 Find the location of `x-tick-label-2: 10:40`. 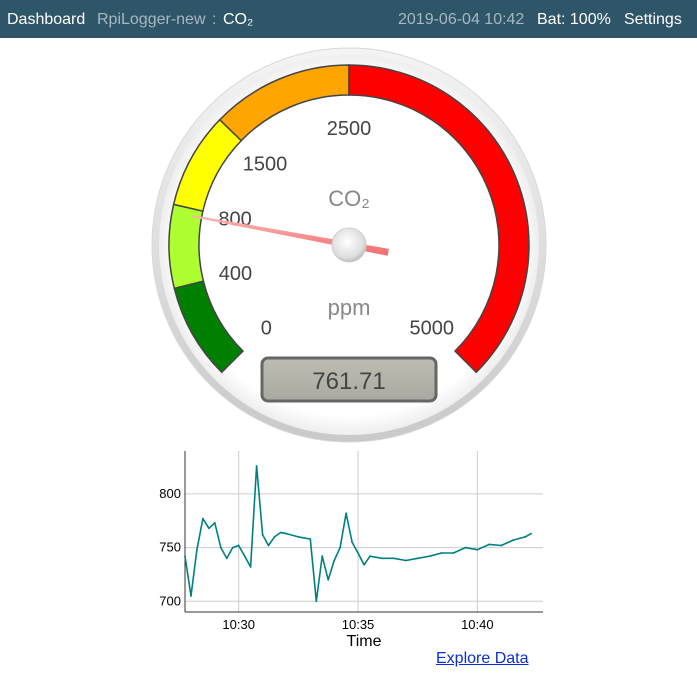

x-tick-label-2: 10:40 is located at coordinates (477, 624).